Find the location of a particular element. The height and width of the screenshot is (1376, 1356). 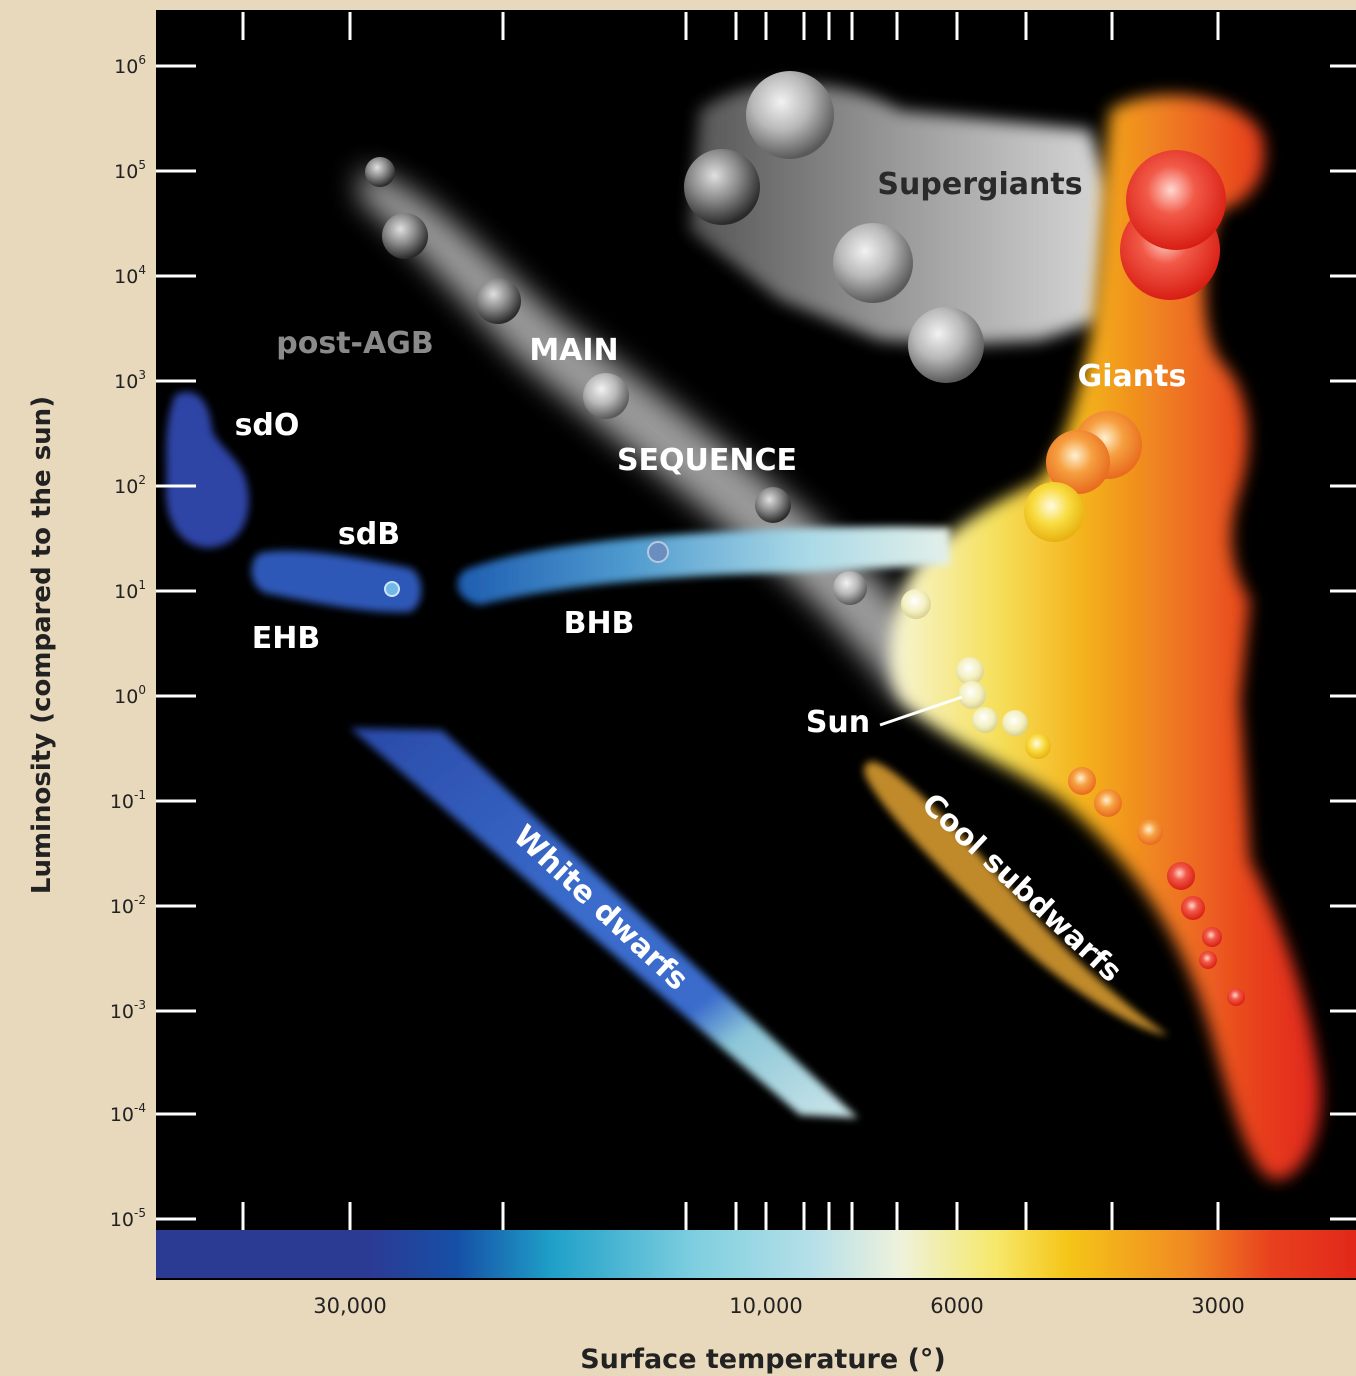

supergiant-stars is located at coordinates (834, 227).